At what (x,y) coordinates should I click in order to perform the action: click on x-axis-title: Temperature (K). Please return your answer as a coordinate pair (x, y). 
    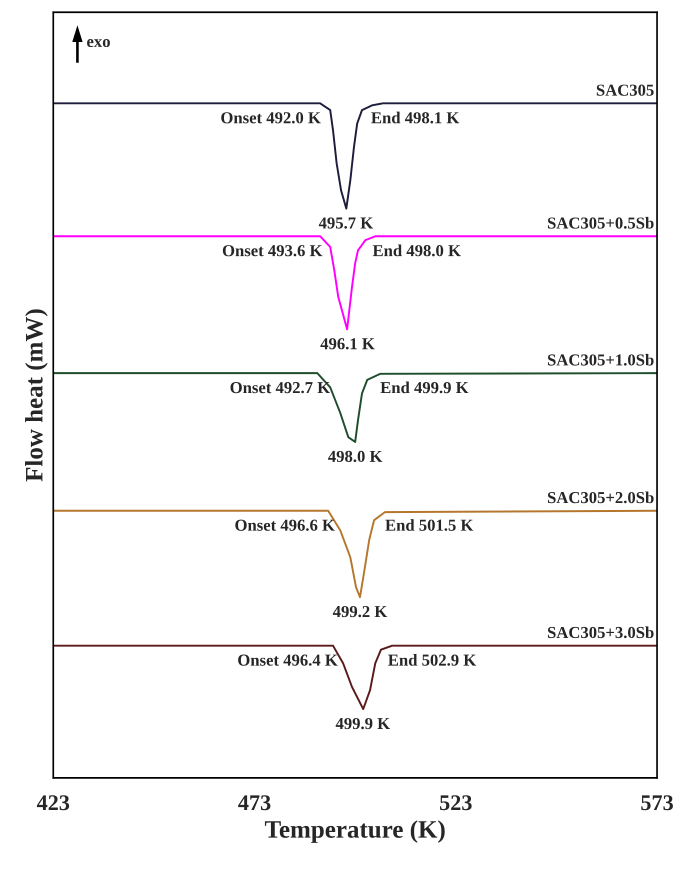
    Looking at the image, I should click on (354, 831).